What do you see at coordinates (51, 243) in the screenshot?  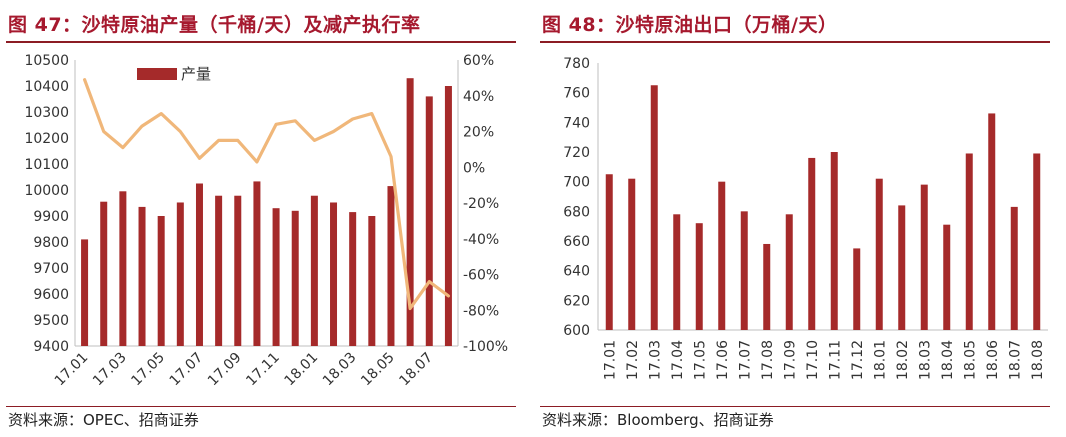 I see `left-y-tick-label: 9800` at bounding box center [51, 243].